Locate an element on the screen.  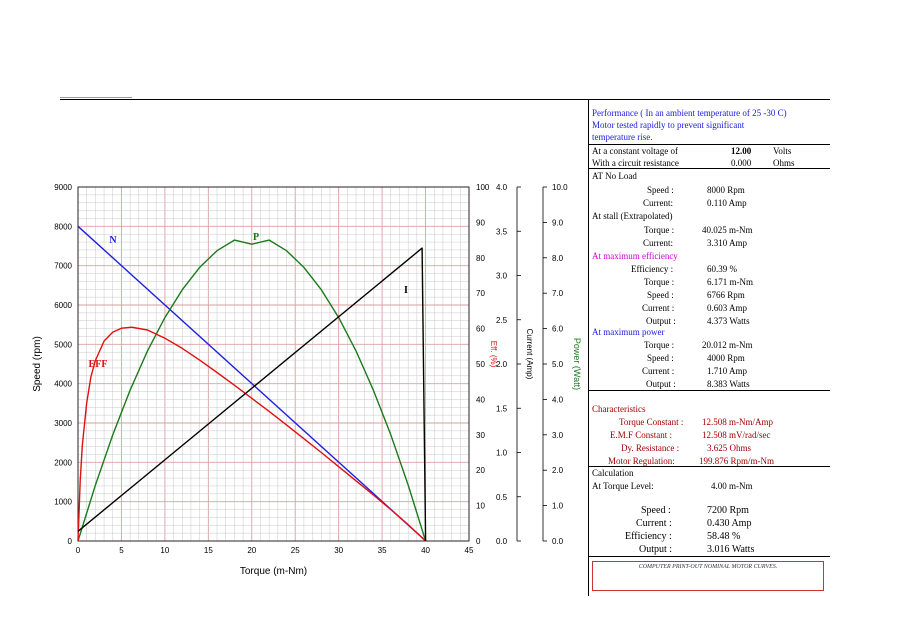
resistance-value: 0.000 is located at coordinates (741, 163).